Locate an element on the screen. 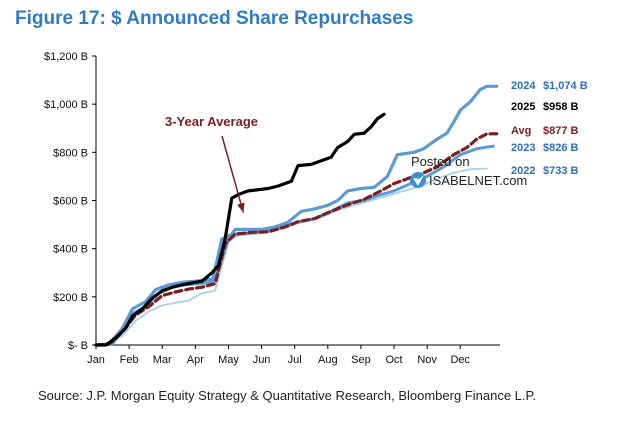 The width and height of the screenshot is (619, 427). chart-title: Figure 17: $ Announced Share Repurchases is located at coordinates (214, 18).